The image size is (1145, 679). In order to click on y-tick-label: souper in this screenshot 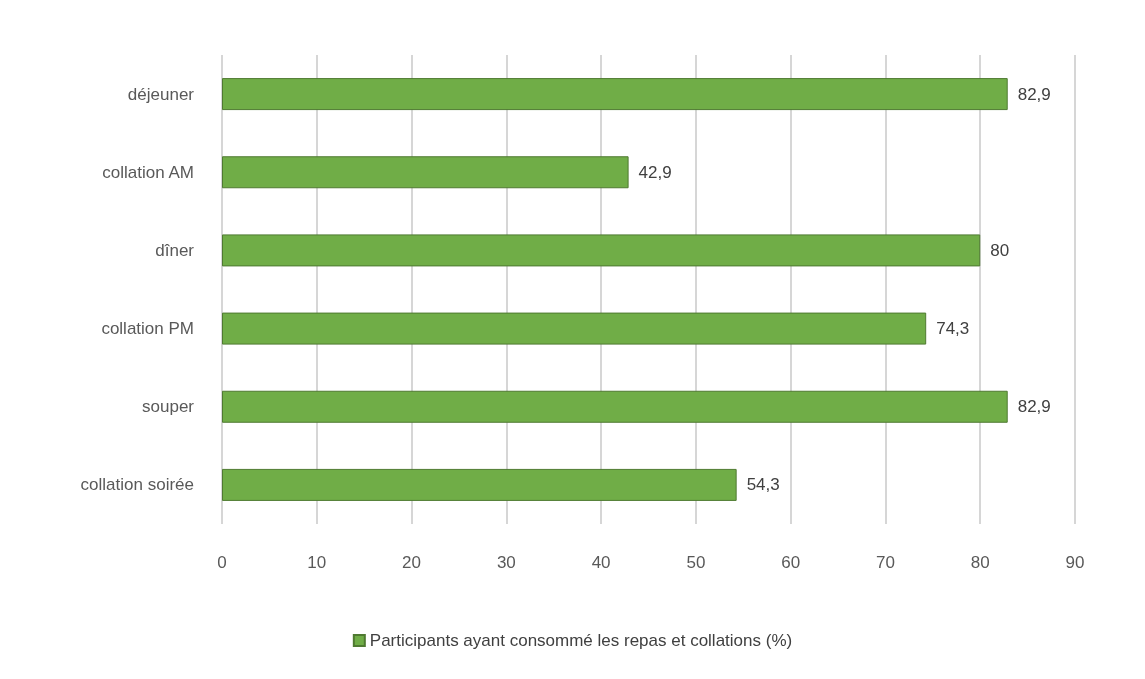, I will do `click(168, 407)`.